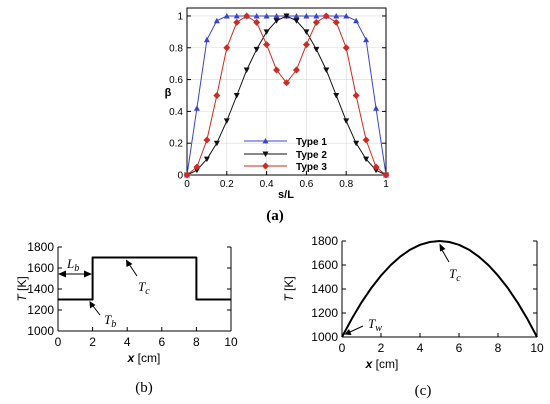 The image size is (550, 404). Describe the element at coordinates (180, 176) in the screenshot. I see `y-tick-label: 0` at that location.